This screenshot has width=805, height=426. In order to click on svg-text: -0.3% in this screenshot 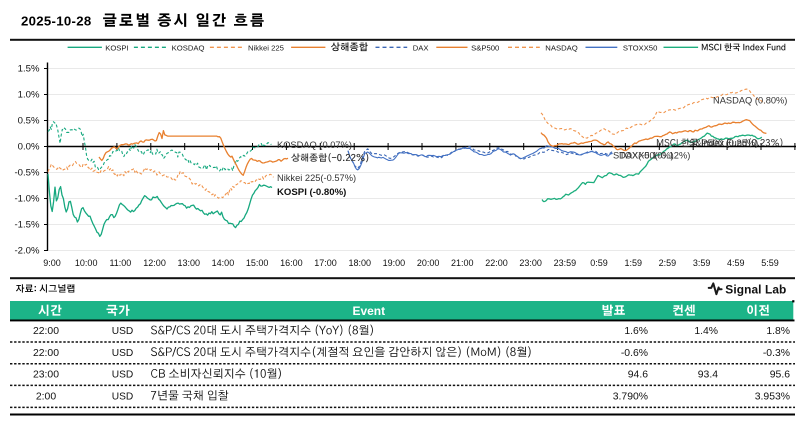, I will do `click(776, 353)`.